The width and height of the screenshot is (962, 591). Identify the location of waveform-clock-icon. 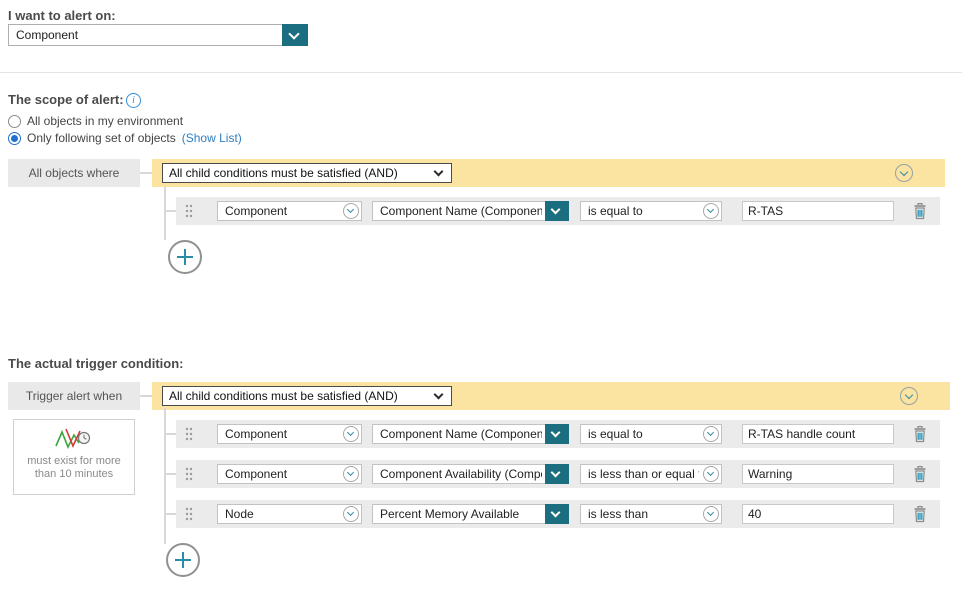
(73, 438).